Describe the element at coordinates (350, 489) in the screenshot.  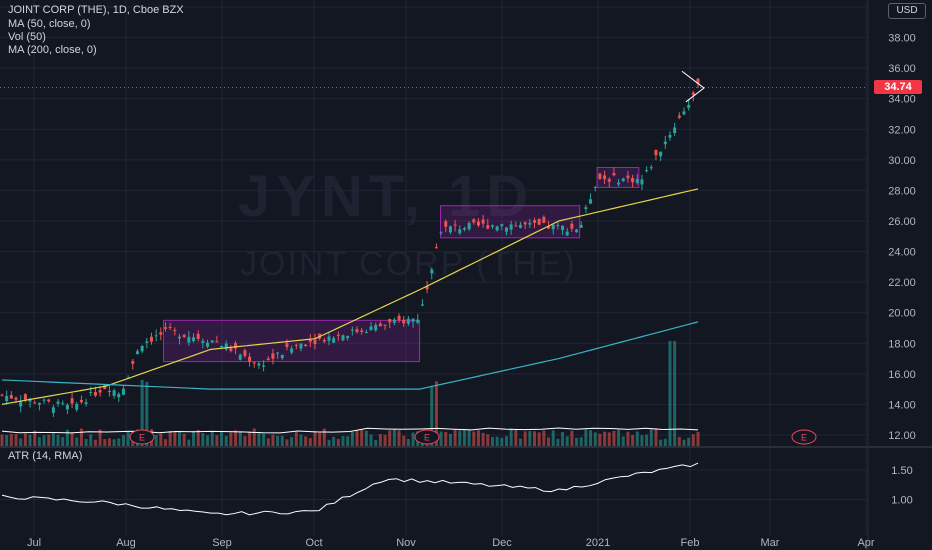
I see `atr-line` at that location.